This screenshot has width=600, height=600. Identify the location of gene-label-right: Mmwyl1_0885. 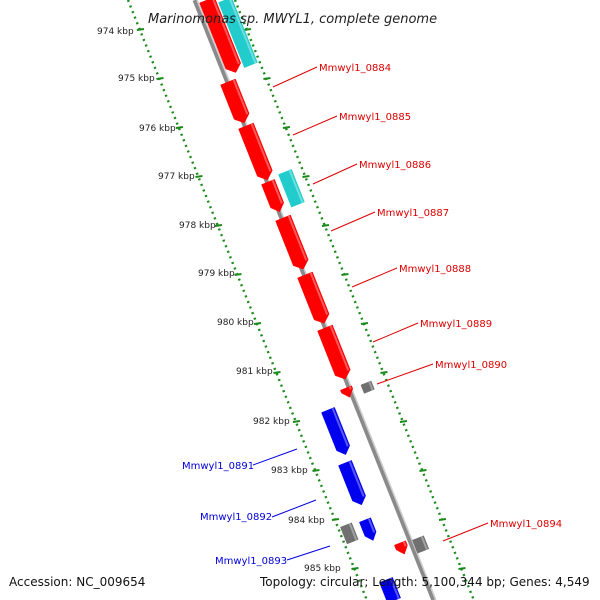
(375, 117).